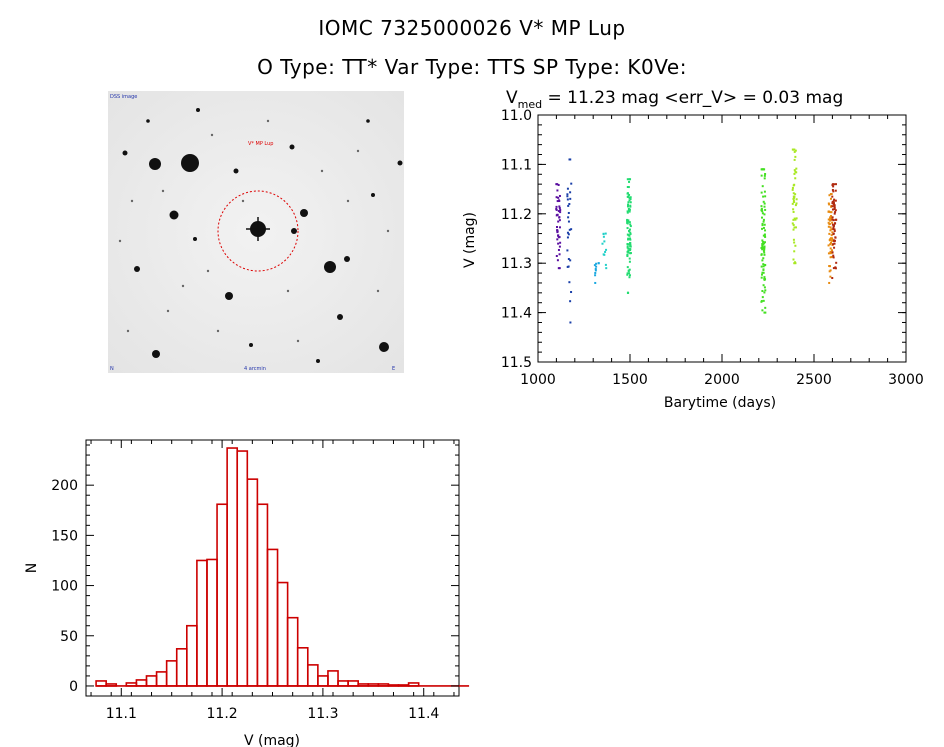 This screenshot has width=944, height=747. Describe the element at coordinates (472, 28) in the screenshot. I see `chart-title: IOMC 7325000026 V* MP Lup` at that location.